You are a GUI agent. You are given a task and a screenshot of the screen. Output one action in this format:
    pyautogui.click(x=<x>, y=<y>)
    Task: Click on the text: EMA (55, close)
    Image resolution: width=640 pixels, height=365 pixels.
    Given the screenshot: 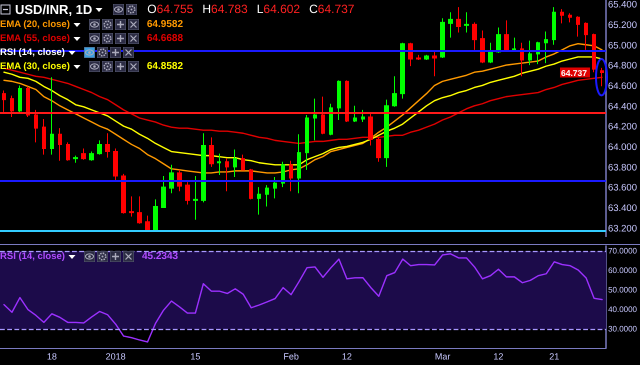 What is the action you would take?
    pyautogui.click(x=35, y=38)
    